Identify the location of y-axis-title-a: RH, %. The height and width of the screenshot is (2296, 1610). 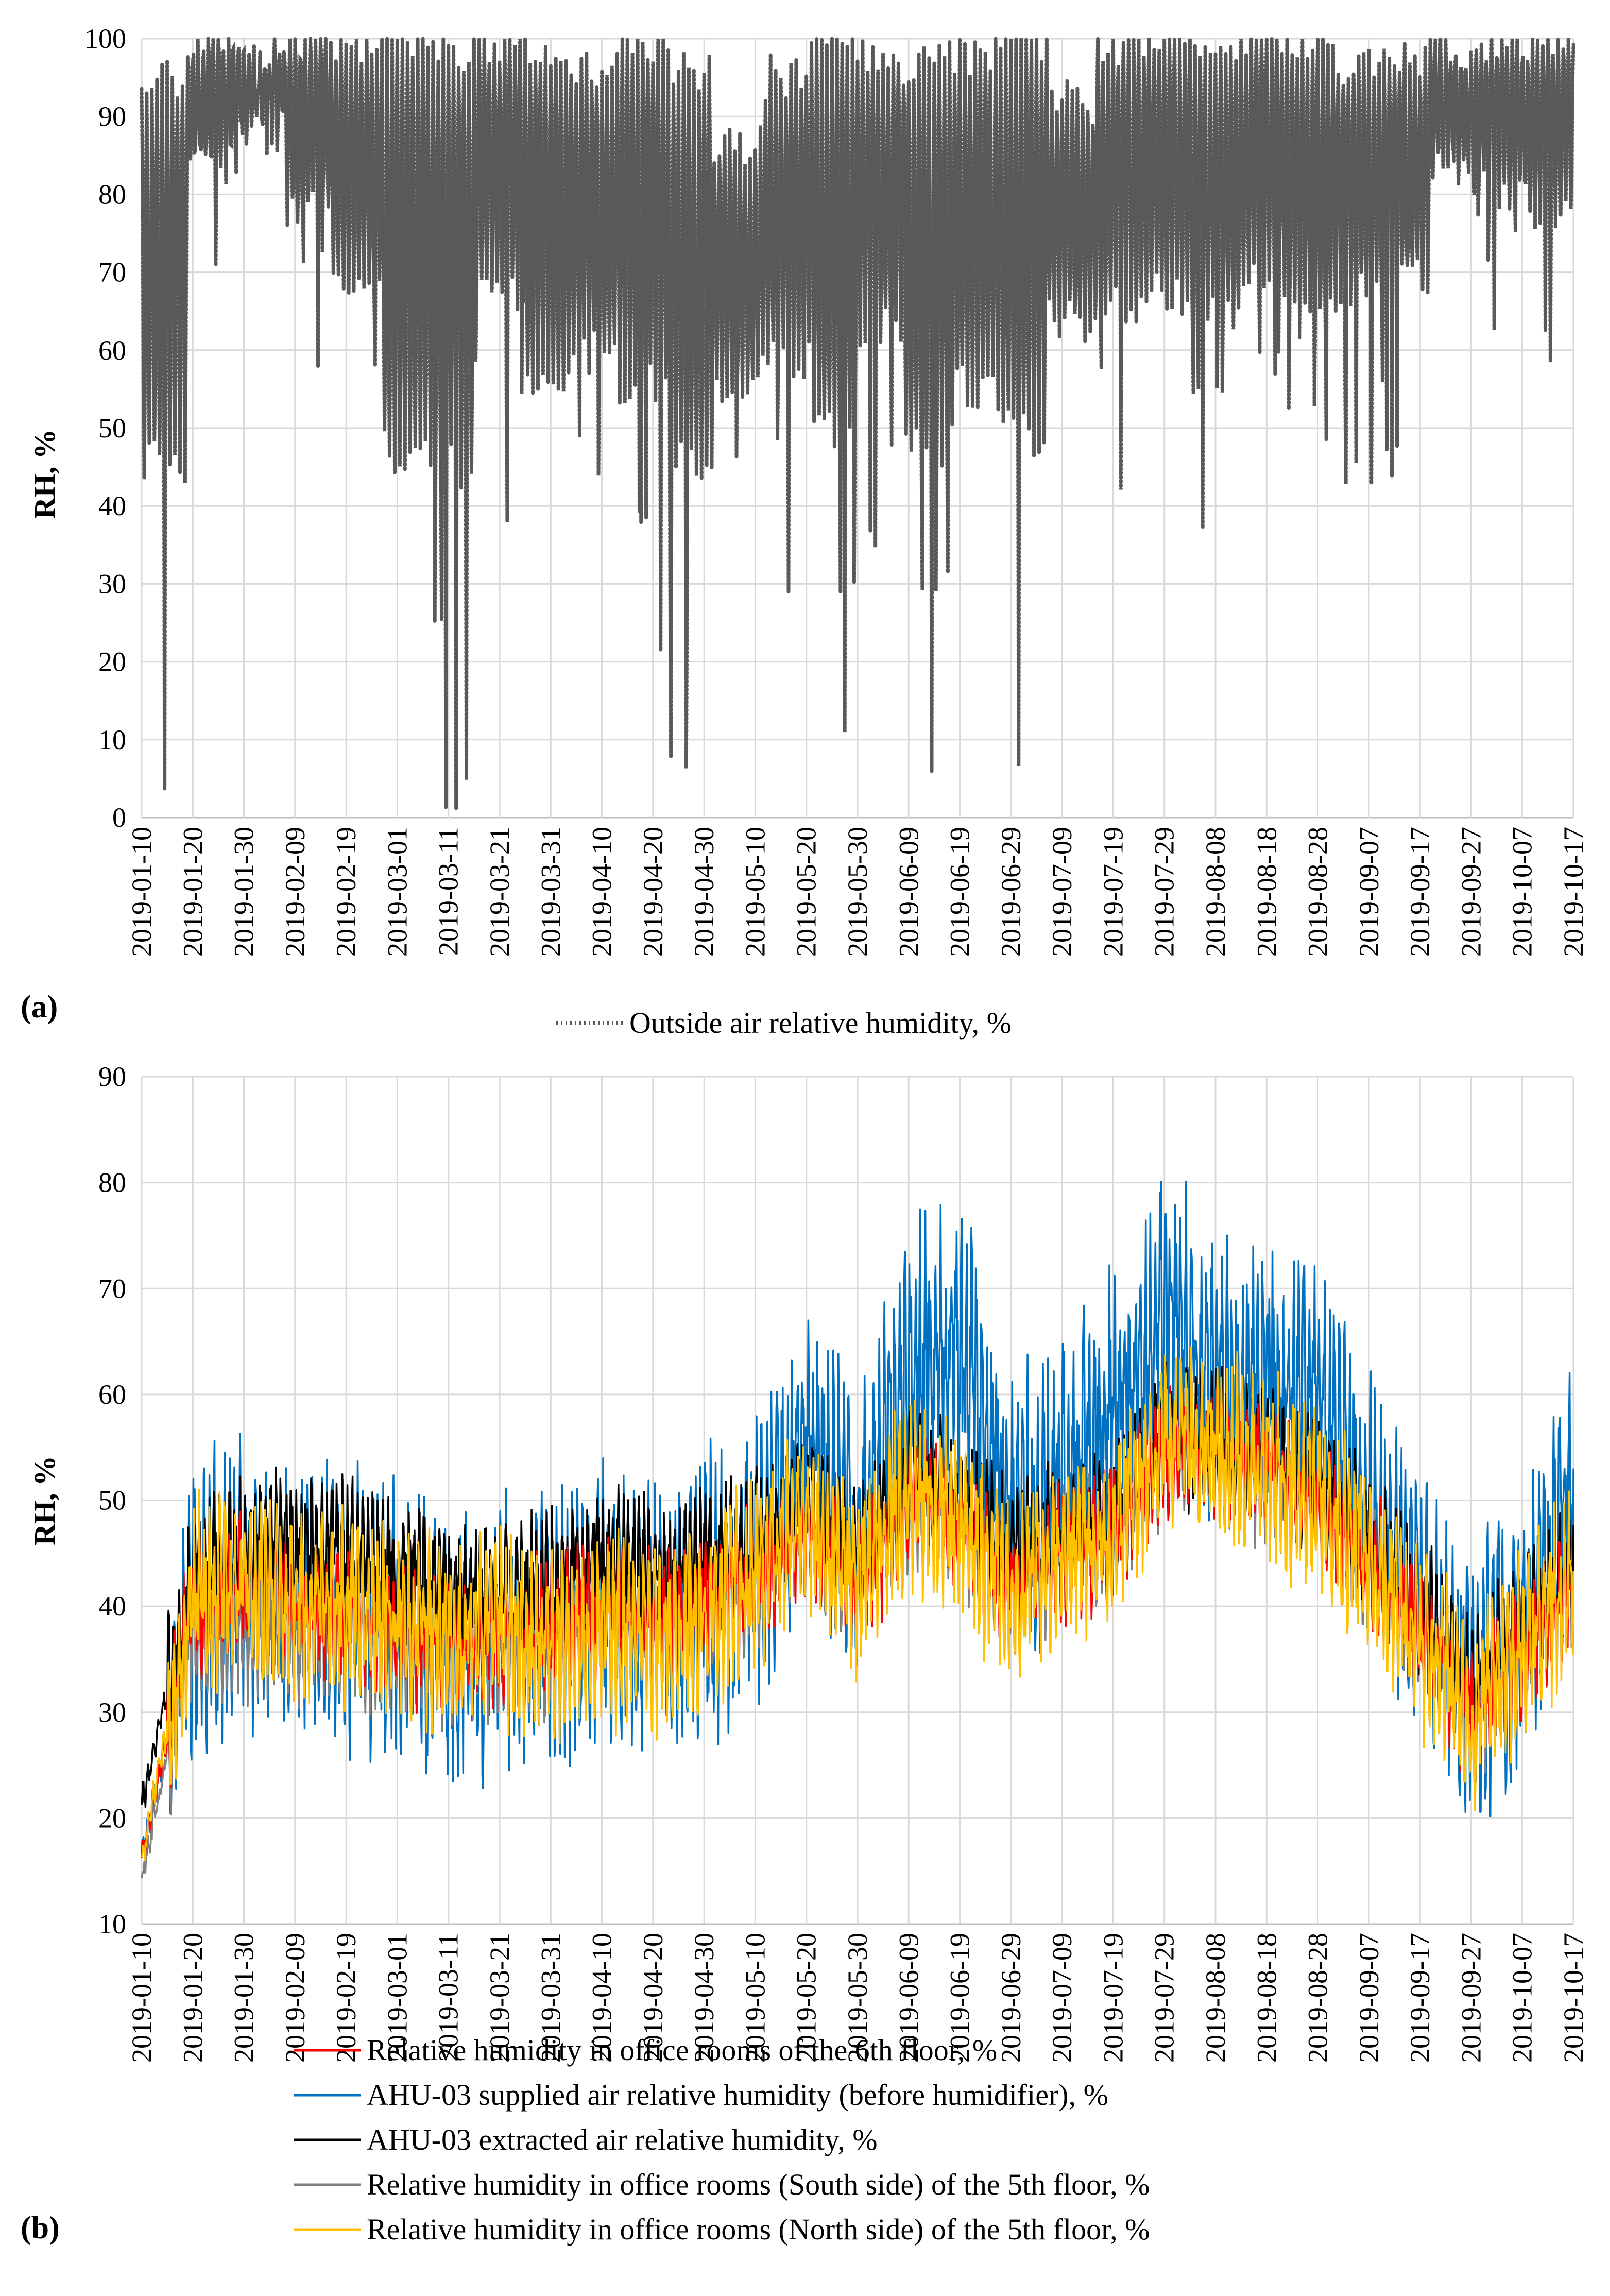
(44, 474).